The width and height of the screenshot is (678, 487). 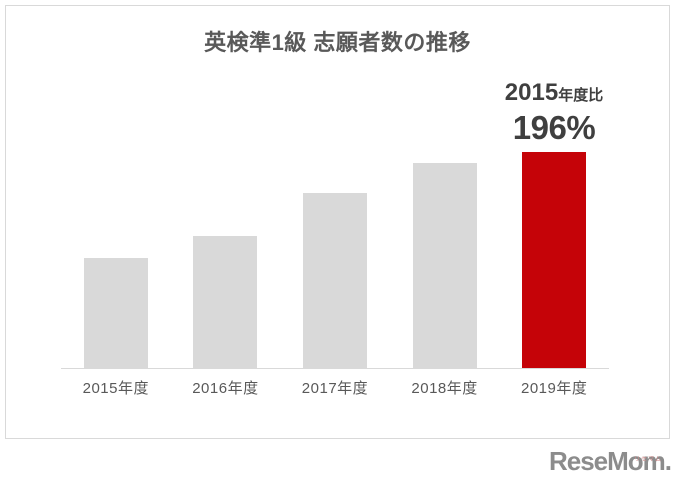 What do you see at coordinates (647, 460) in the screenshot?
I see `resemom-logo-ruby: リセマム` at bounding box center [647, 460].